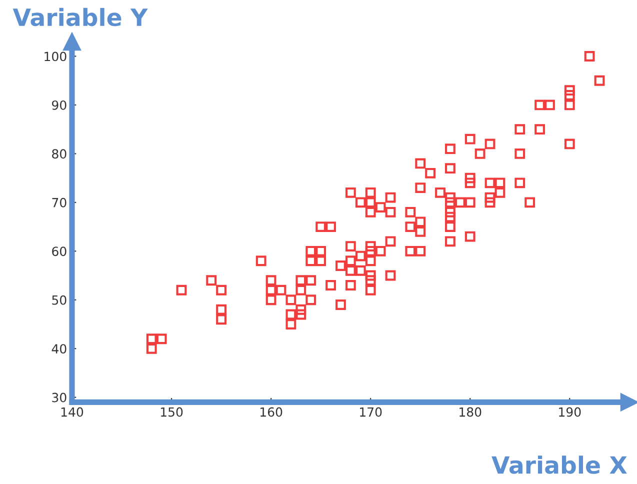  What do you see at coordinates (55, 57) in the screenshot?
I see `y-tick-label: 100` at bounding box center [55, 57].